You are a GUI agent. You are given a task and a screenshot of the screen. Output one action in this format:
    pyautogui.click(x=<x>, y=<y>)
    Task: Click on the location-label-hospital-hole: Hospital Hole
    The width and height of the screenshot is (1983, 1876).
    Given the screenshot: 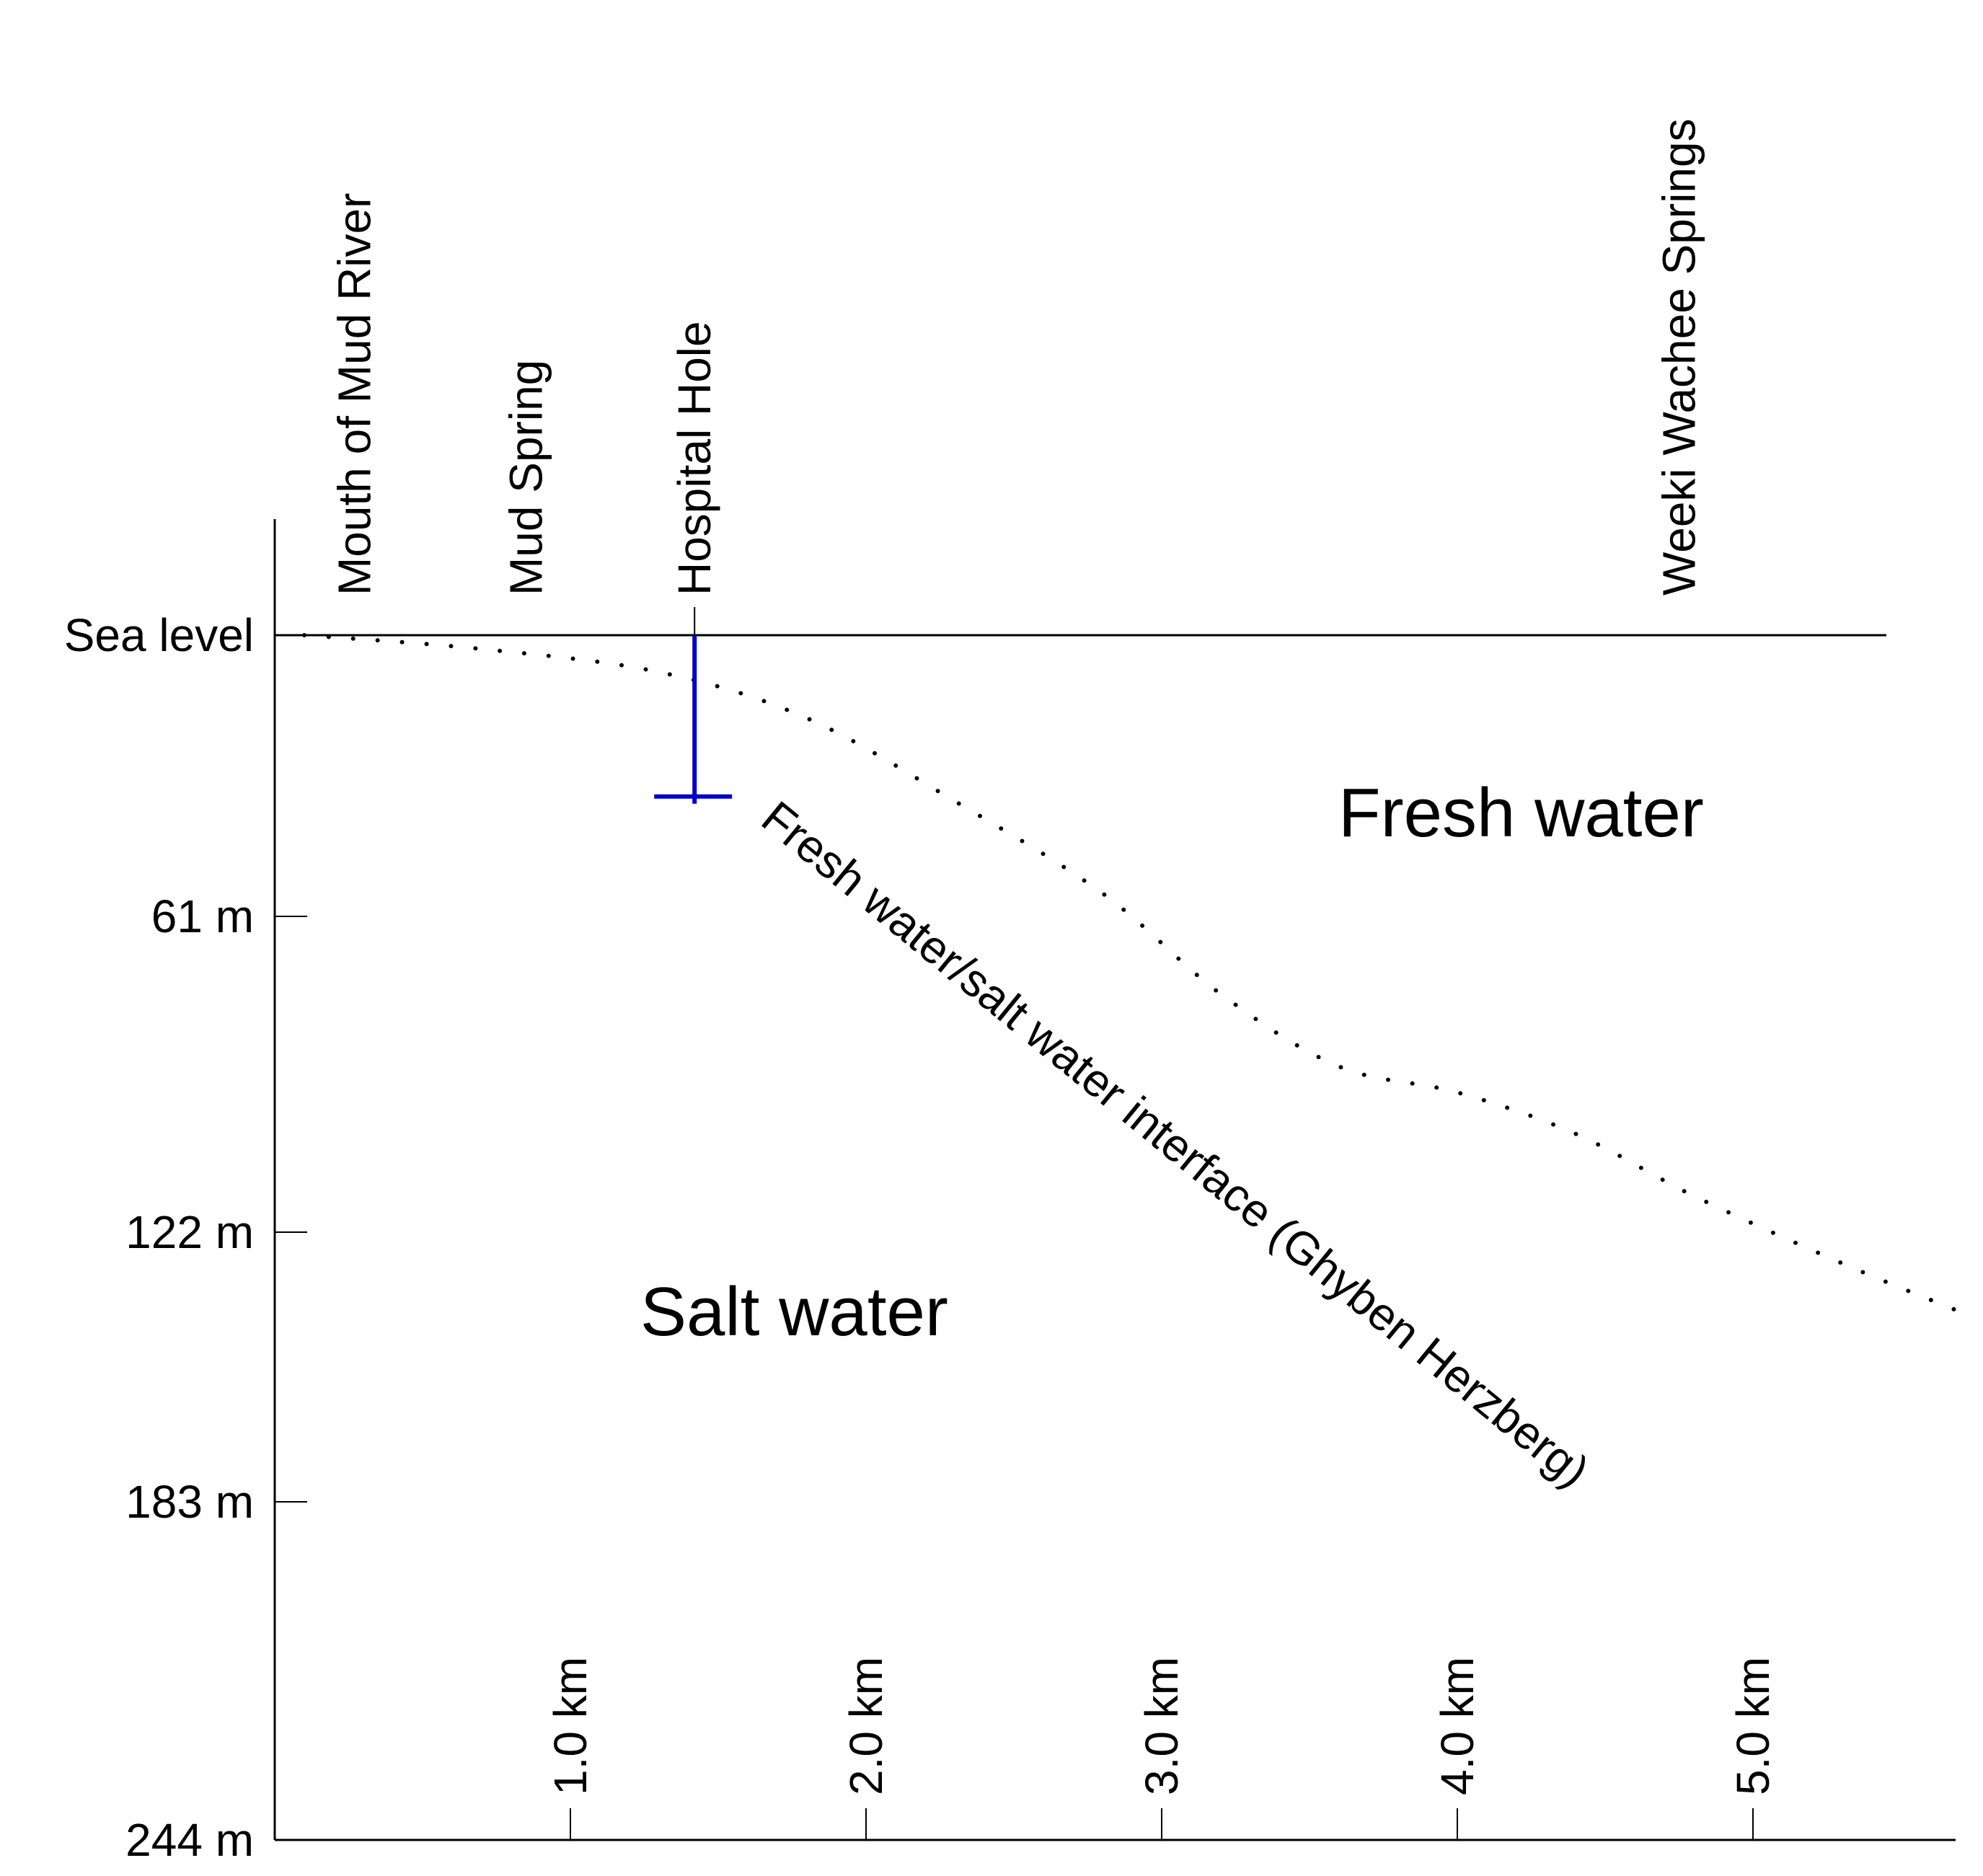 What is the action you would take?
    pyautogui.click(x=694, y=458)
    